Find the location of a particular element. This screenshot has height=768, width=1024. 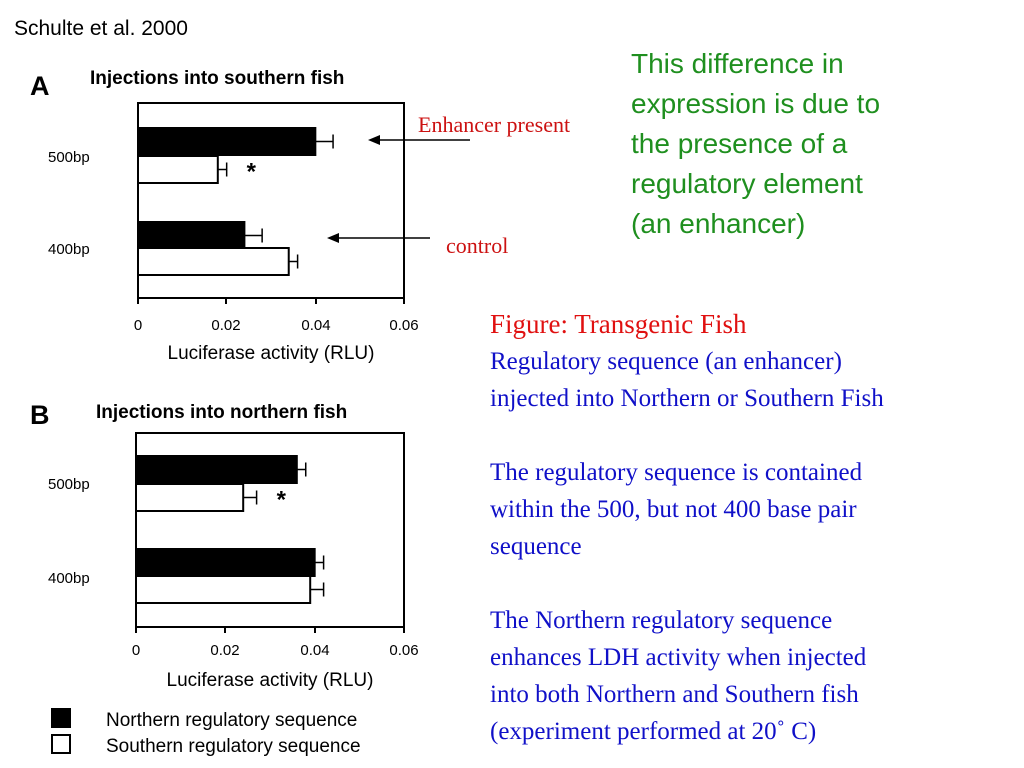

legend-swatch-northern is located at coordinates (61, 718).